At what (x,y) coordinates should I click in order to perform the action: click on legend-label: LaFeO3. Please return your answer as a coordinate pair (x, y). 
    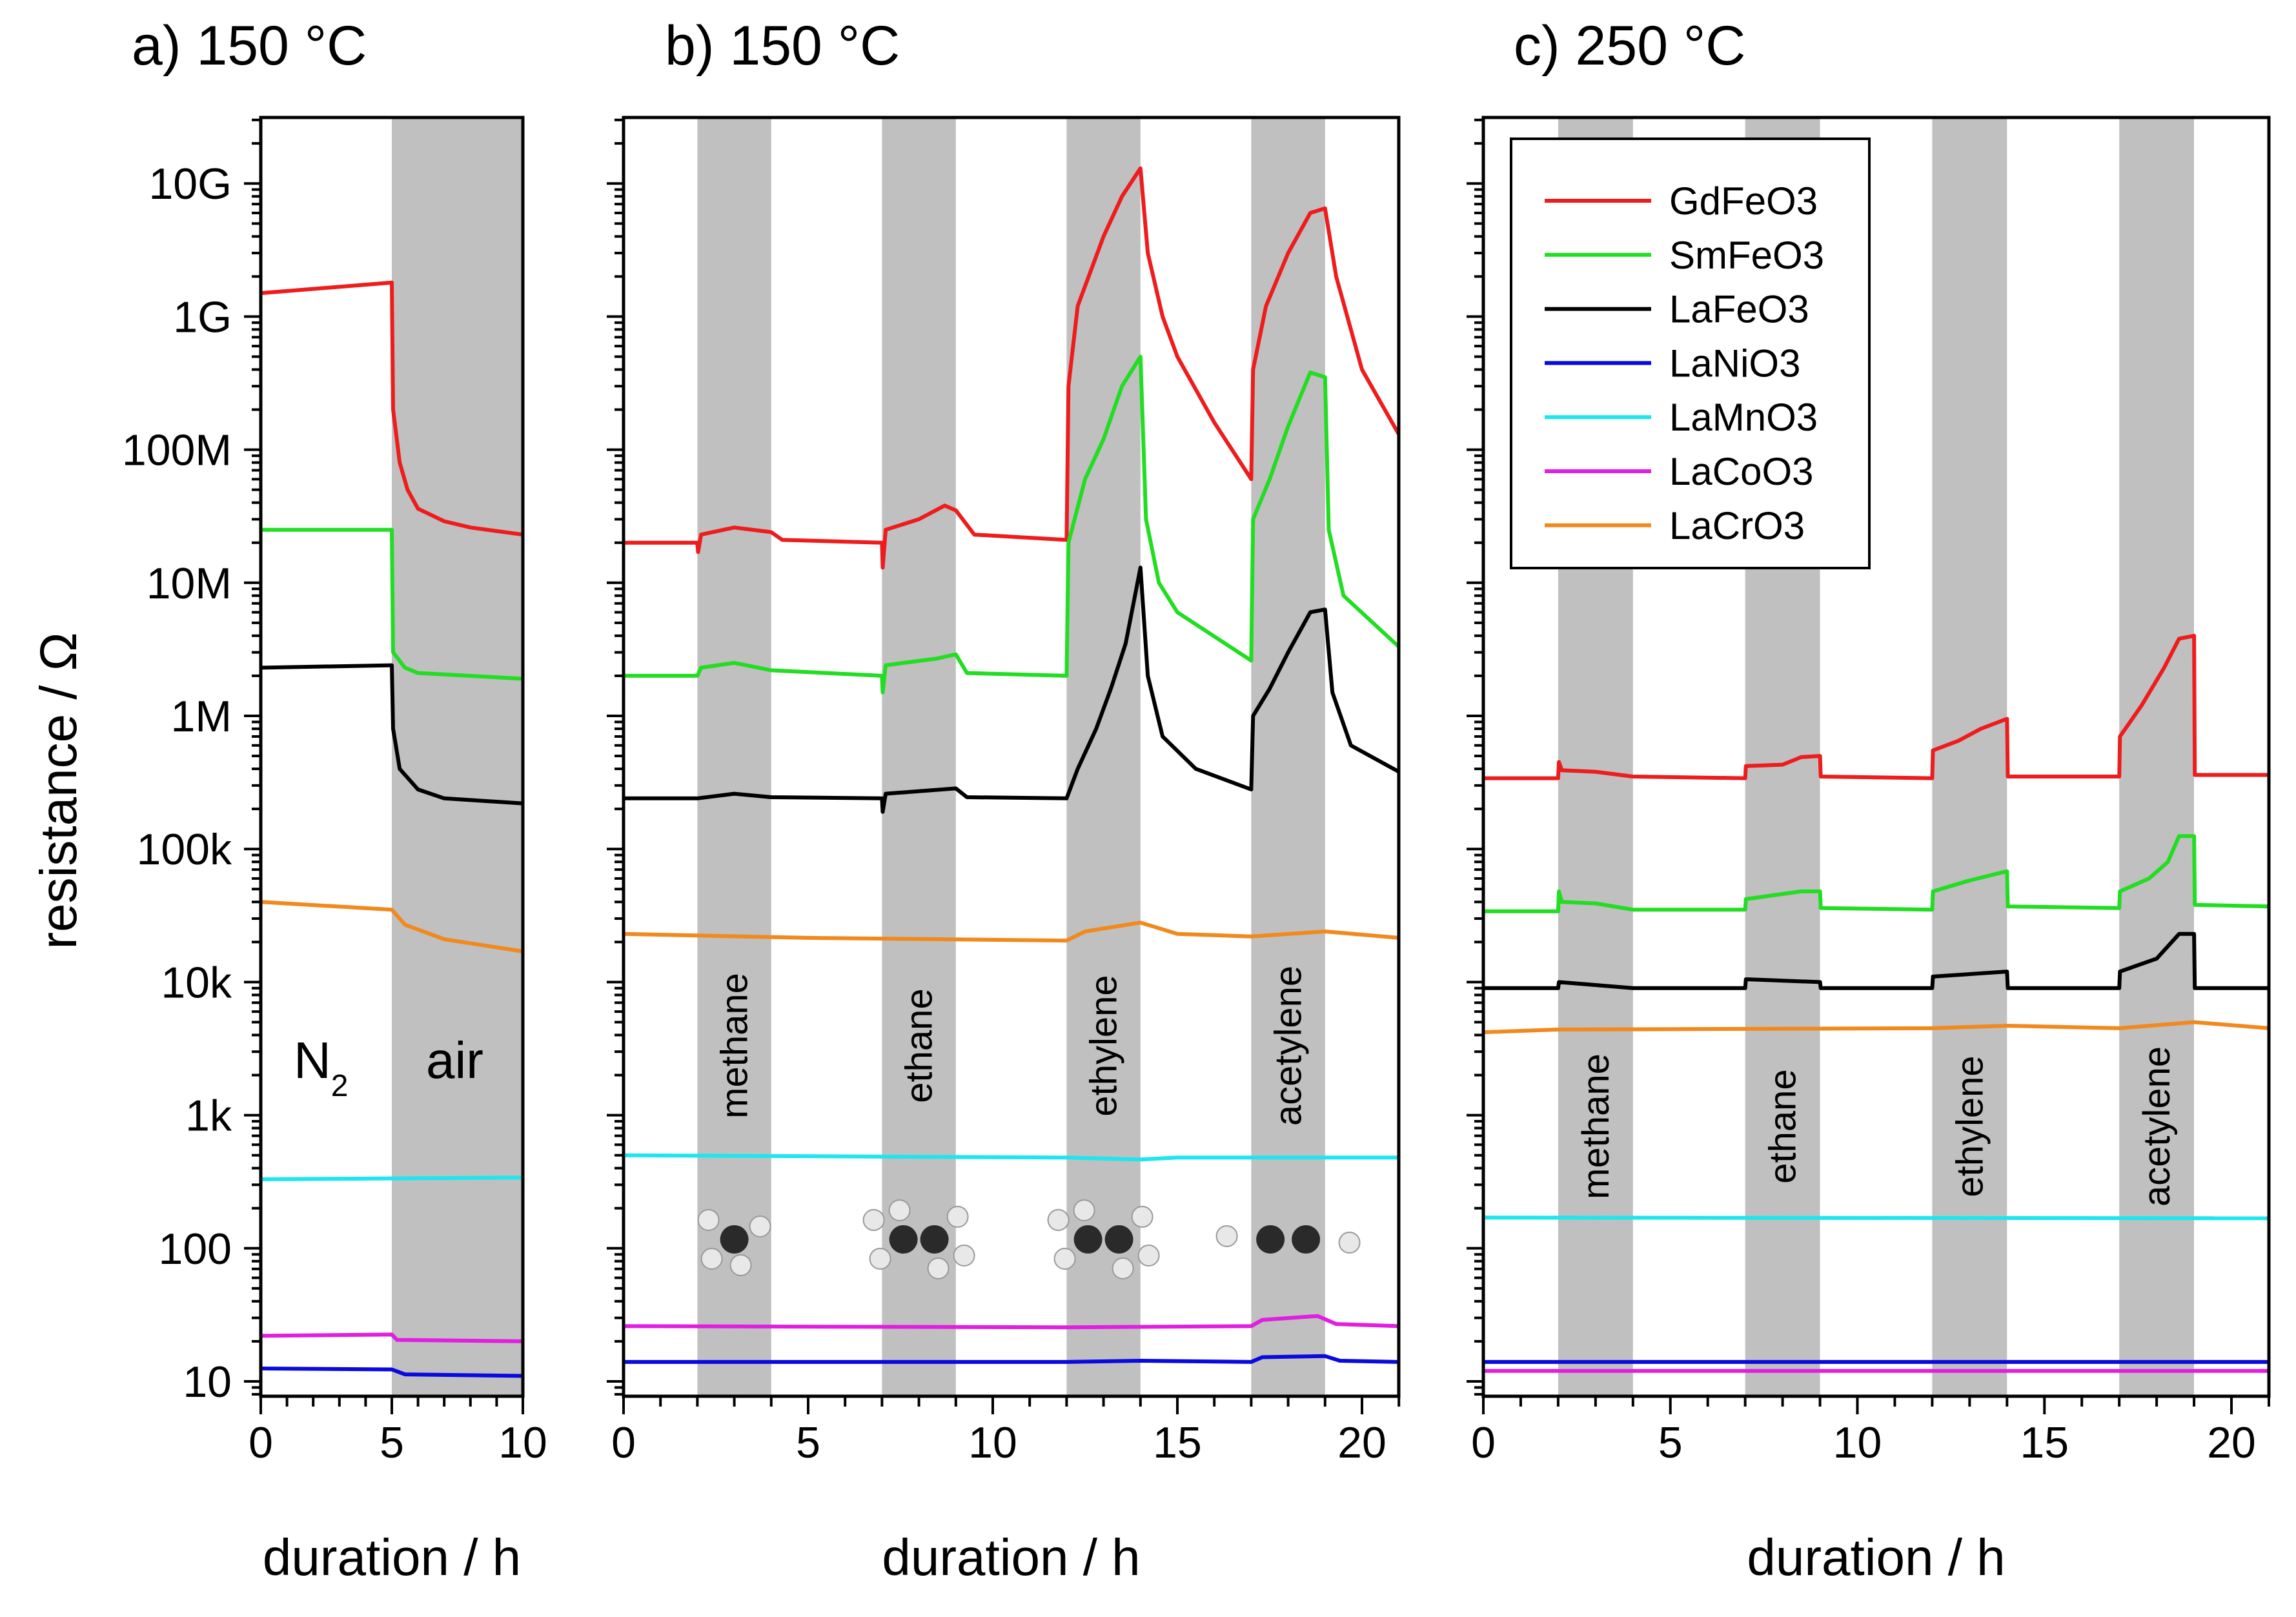
    Looking at the image, I should click on (1739, 309).